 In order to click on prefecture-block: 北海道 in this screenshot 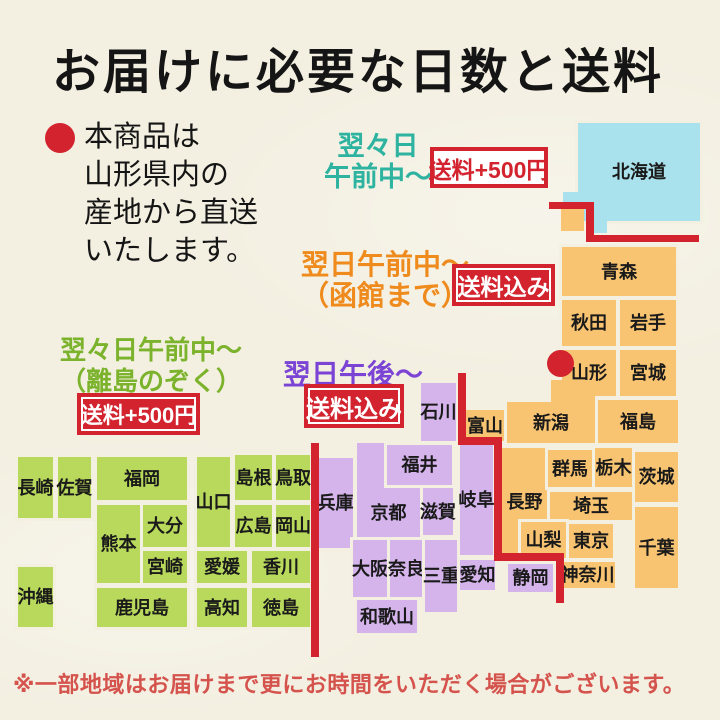, I will do `click(639, 172)`.